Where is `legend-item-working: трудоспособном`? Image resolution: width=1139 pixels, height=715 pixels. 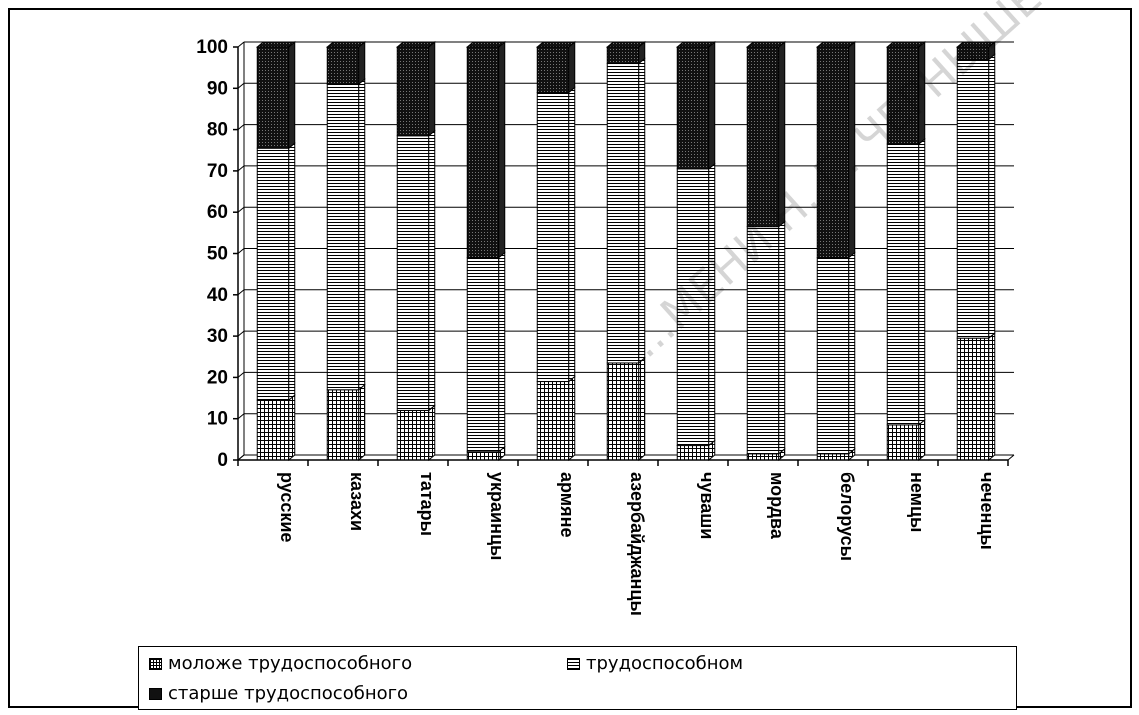 legend-item-working: трудоспособном is located at coordinates (655, 663).